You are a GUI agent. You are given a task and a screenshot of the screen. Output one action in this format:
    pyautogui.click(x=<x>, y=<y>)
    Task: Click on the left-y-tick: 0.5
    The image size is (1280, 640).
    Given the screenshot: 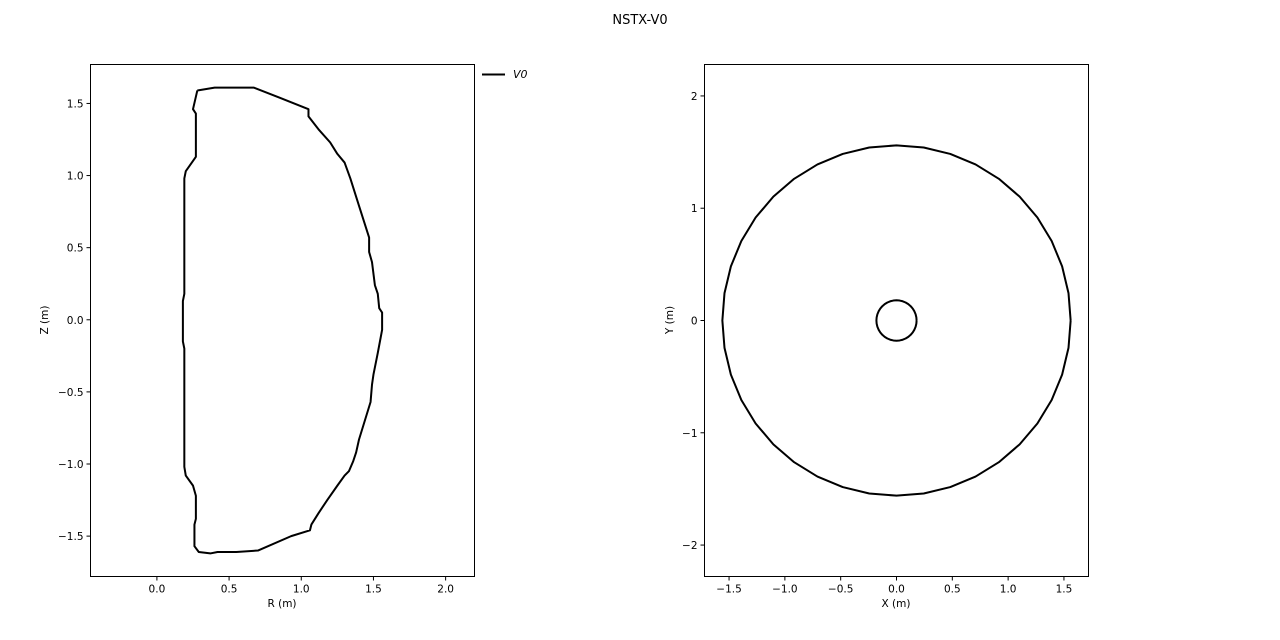 What is the action you would take?
    pyautogui.click(x=79, y=249)
    